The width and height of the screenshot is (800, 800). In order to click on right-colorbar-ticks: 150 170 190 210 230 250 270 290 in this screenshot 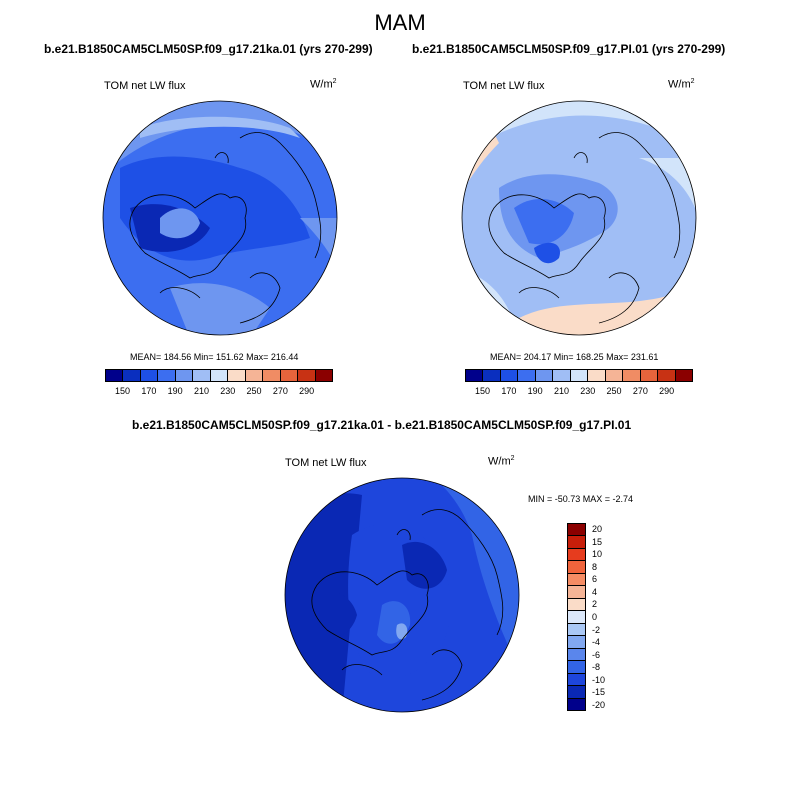, I will do `click(579, 392)`.